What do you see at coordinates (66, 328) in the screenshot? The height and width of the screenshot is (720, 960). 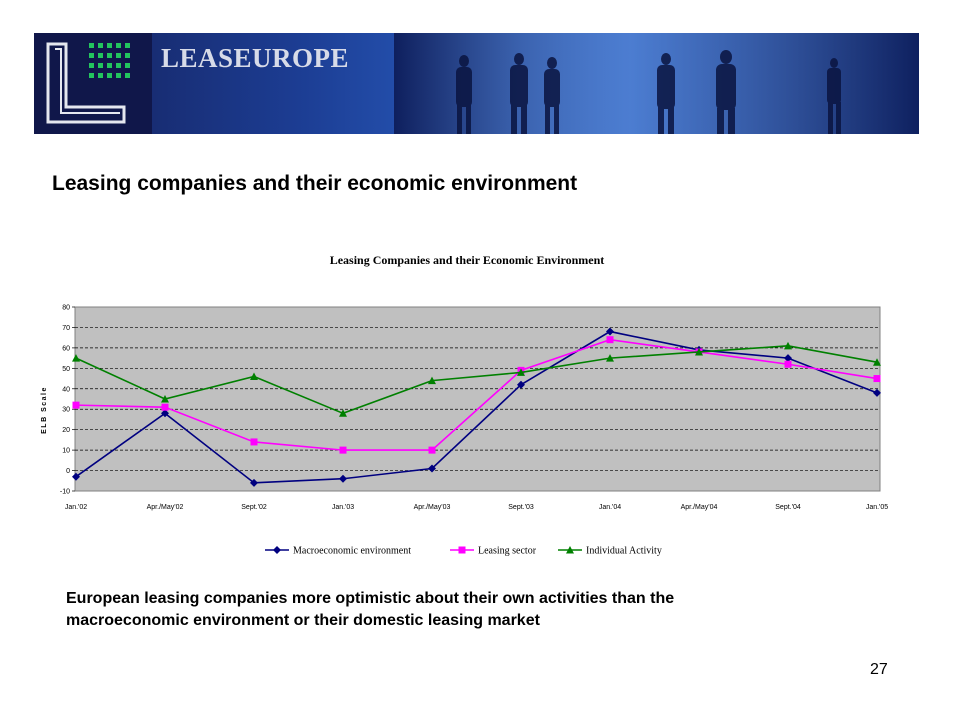 I see `y-tick-label: 70` at bounding box center [66, 328].